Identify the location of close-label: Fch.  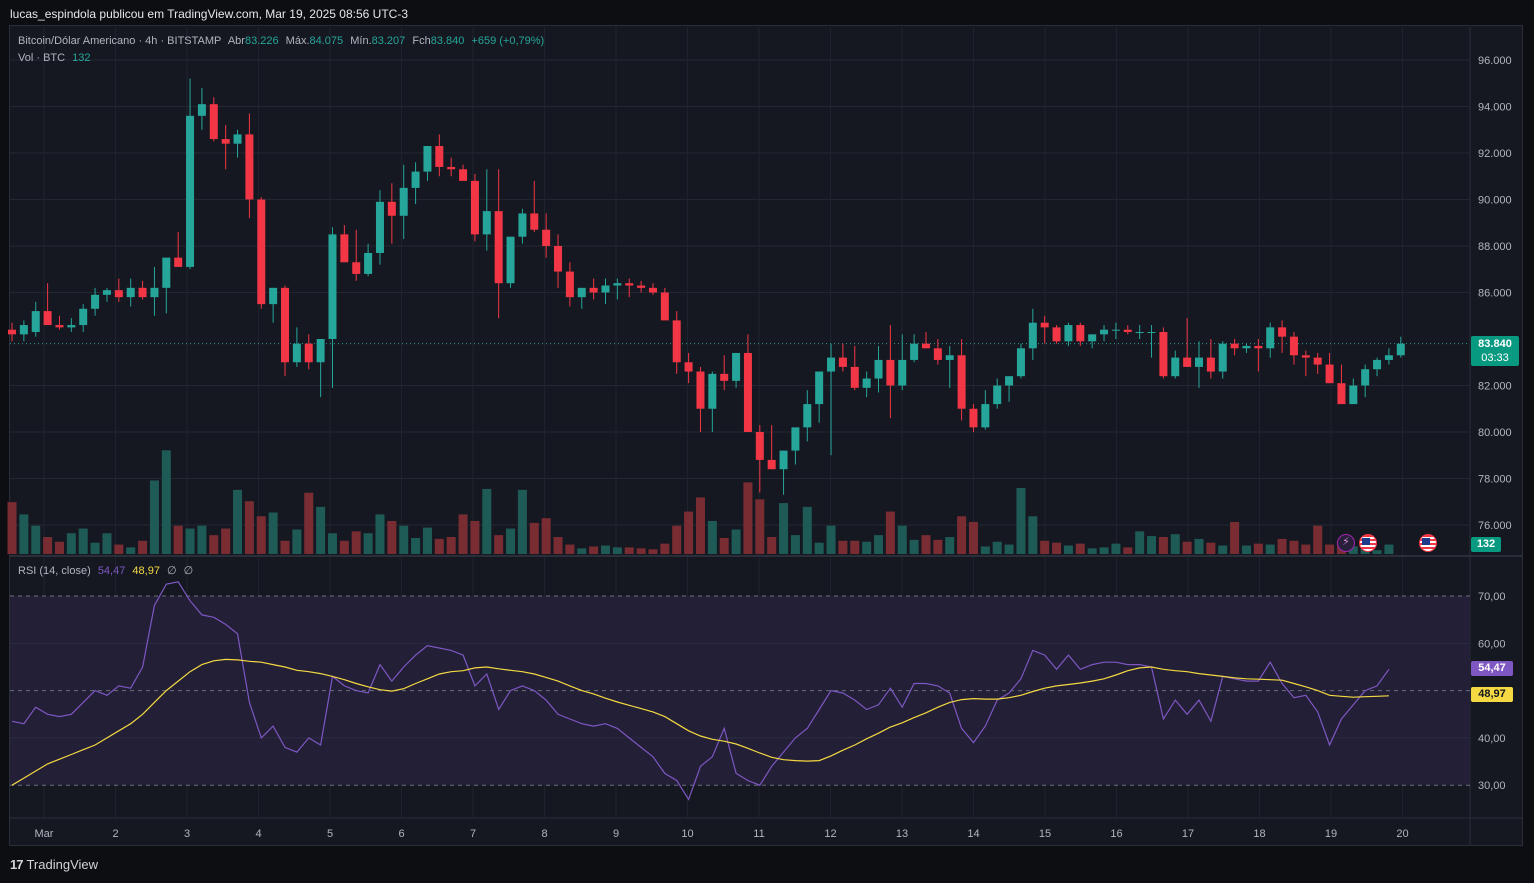
(421, 41).